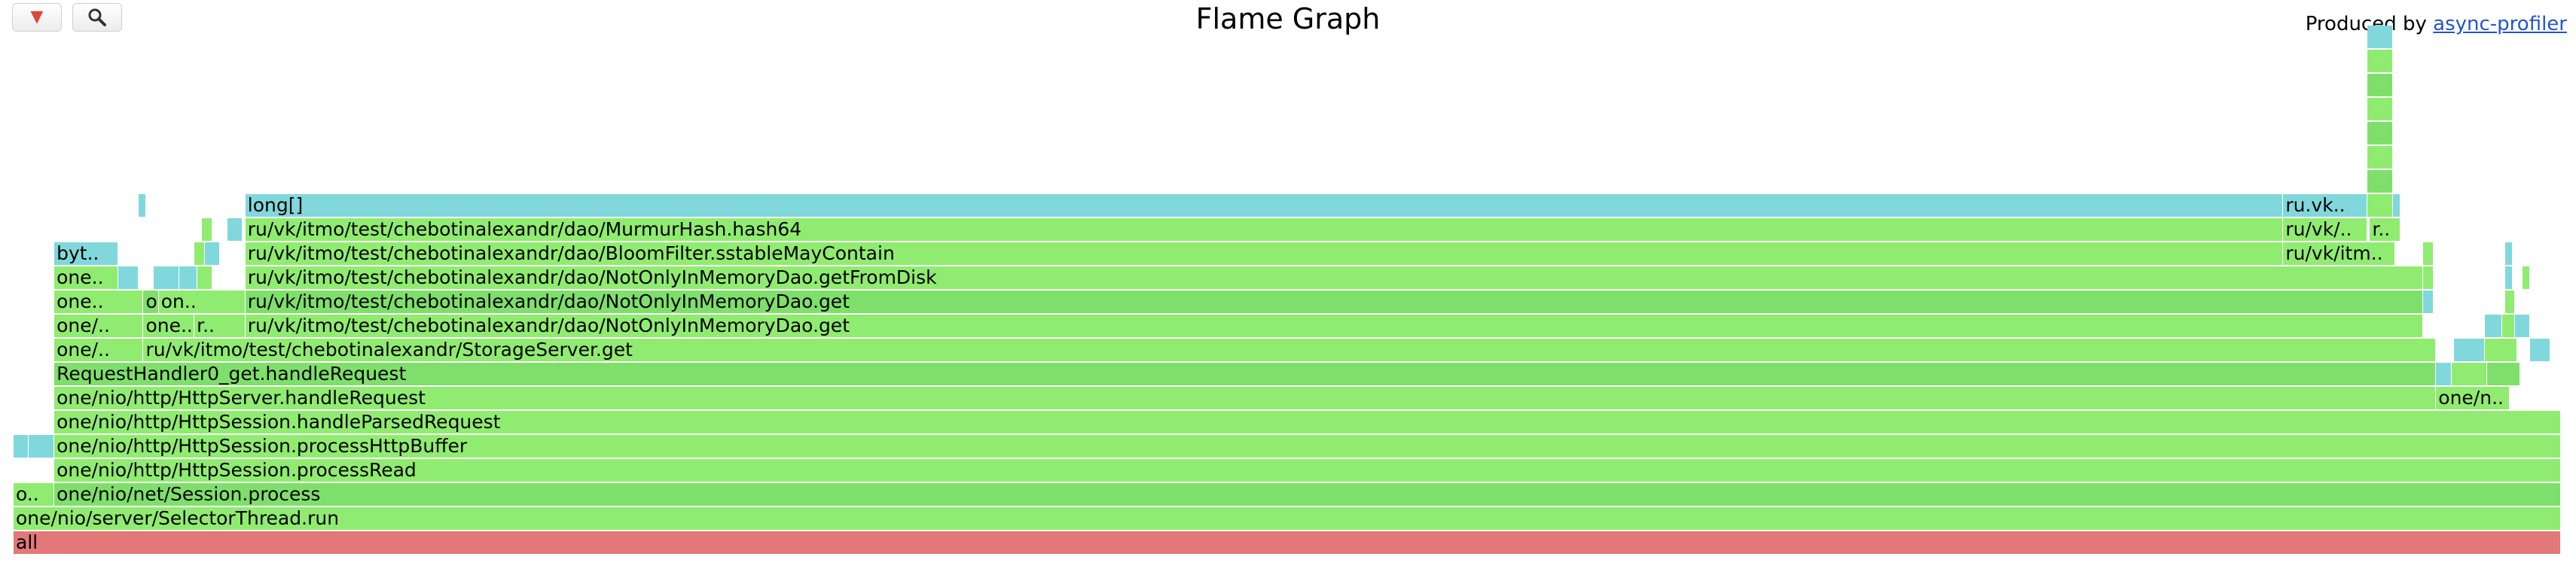 The height and width of the screenshot is (581, 2576). Describe the element at coordinates (1308, 494) in the screenshot. I see `frame: one/nio/net/Session.process` at that location.